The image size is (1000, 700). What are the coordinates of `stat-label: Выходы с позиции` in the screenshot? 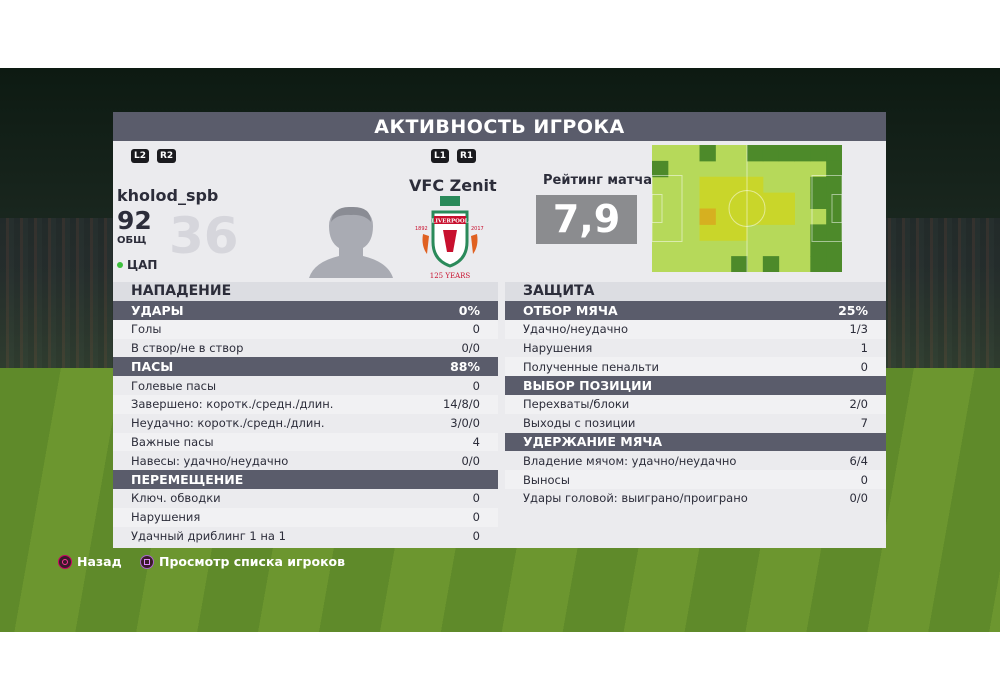 It's located at (579, 423).